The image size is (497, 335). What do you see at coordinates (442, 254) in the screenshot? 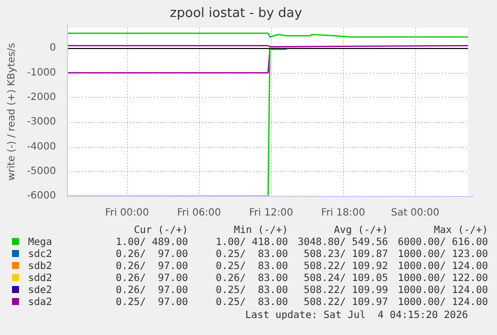
I see `text: 1000.00/ 123.00` at bounding box center [442, 254].